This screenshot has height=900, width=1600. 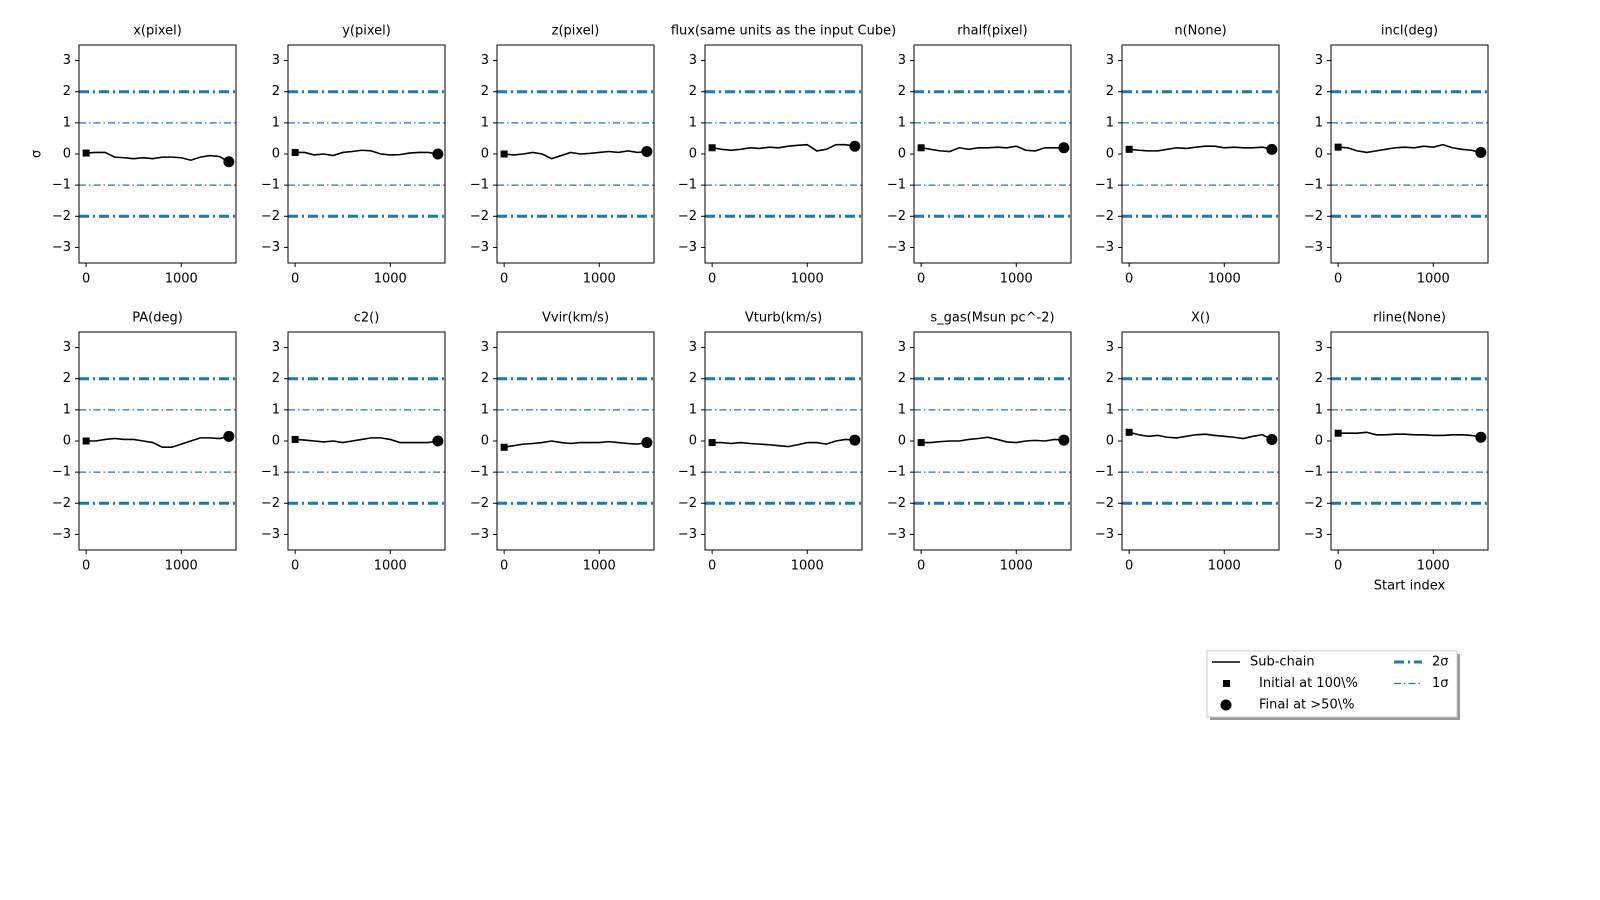 I want to click on subplot: X() −3 −2 −1 0 1 2 3 0 1000, so click(x=1187, y=442).